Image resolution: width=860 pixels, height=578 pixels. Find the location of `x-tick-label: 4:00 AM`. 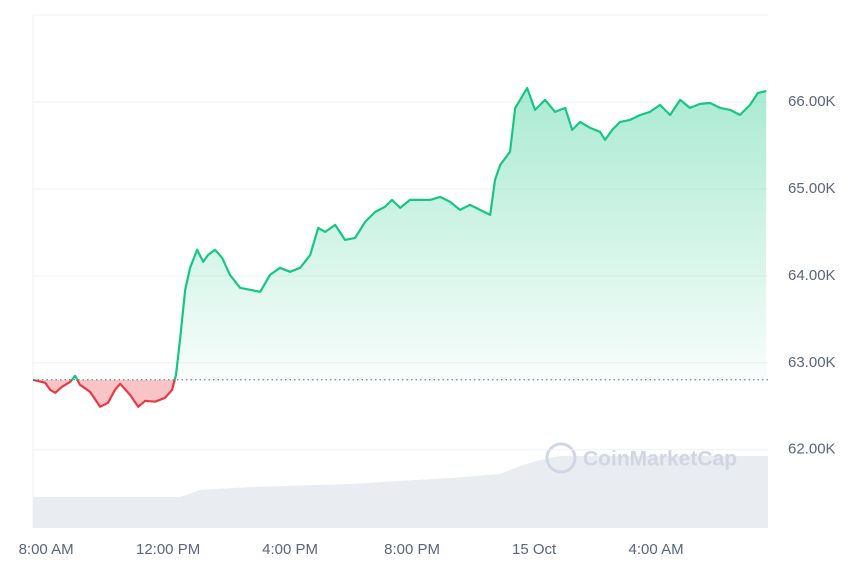

x-tick-label: 4:00 AM is located at coordinates (656, 549).